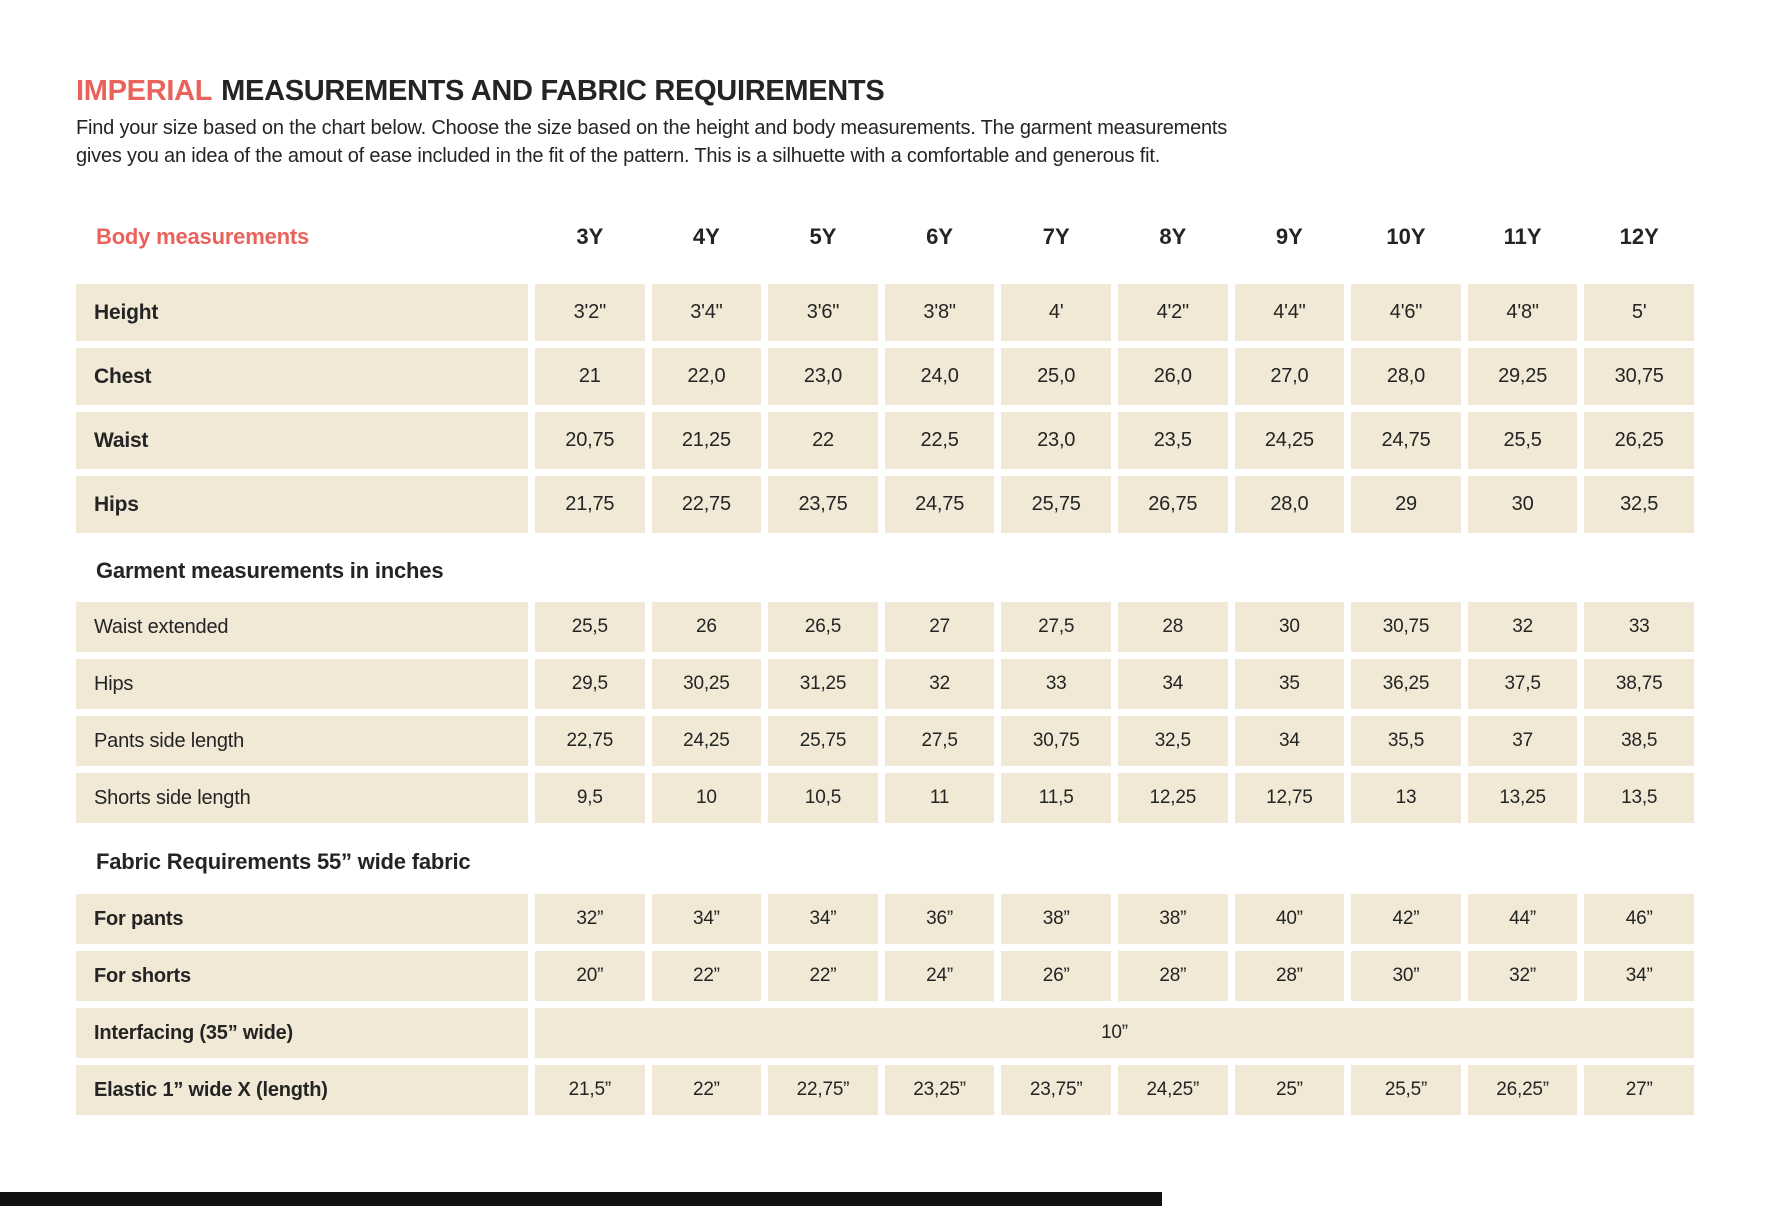  What do you see at coordinates (1406, 684) in the screenshot?
I see `value-cell: 36,25` at bounding box center [1406, 684].